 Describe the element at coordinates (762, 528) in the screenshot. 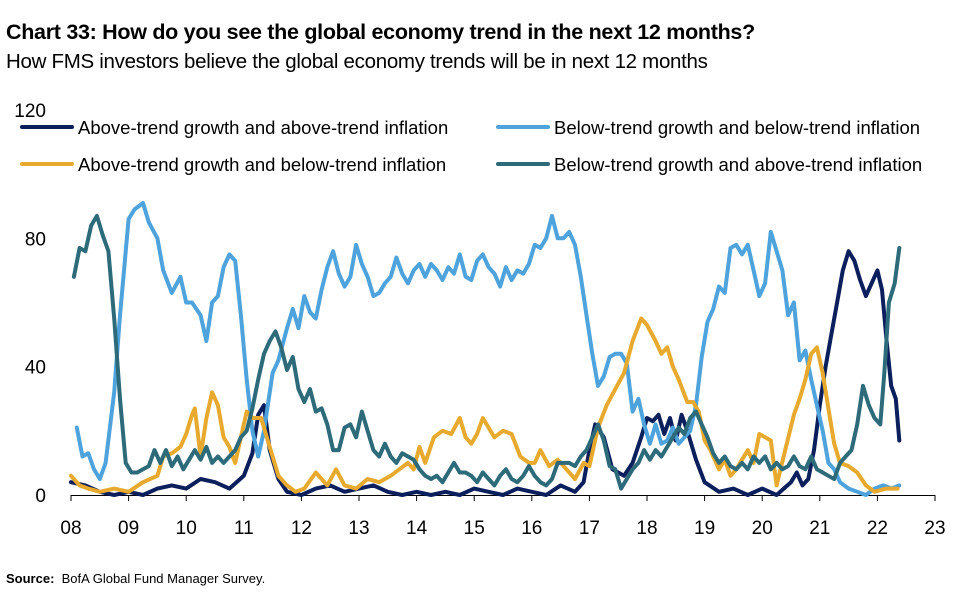

I see `x-tick-label: 20` at that location.